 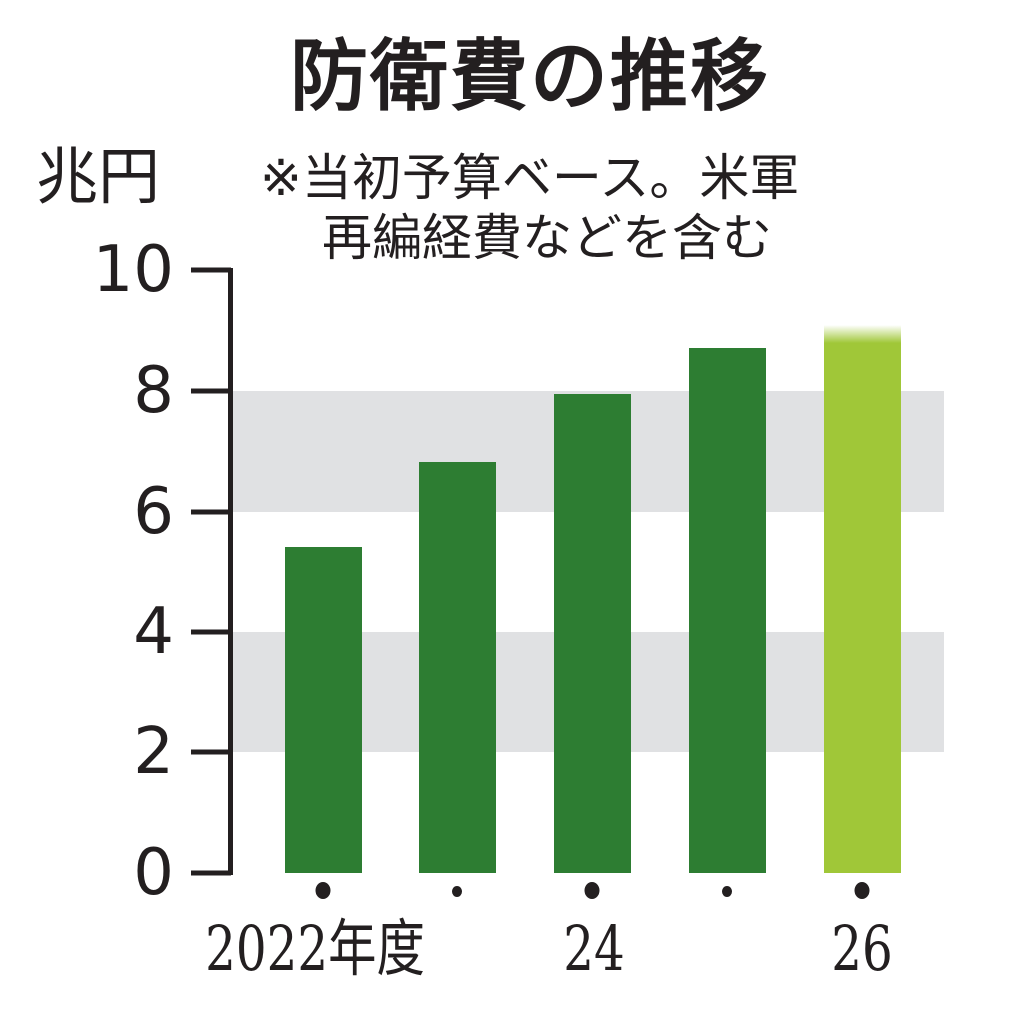 I want to click on bar-2026, so click(x=862, y=599).